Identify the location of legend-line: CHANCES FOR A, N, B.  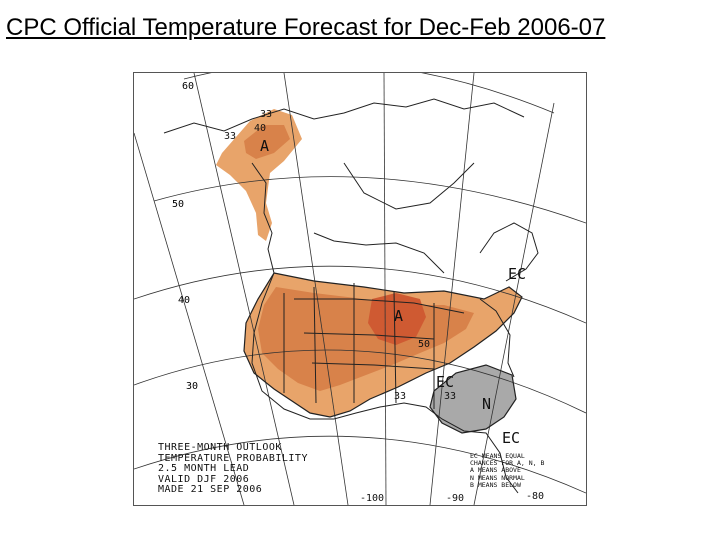
(507, 463).